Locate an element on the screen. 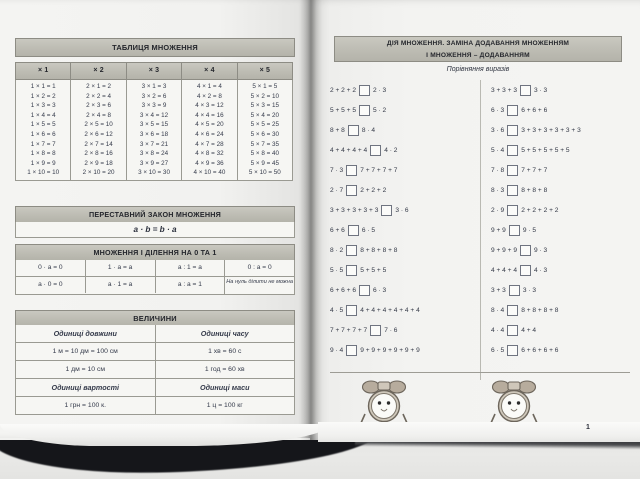 The height and width of the screenshot is (479, 640). rule-cell: 0 · a = 0 is located at coordinates (50, 267).